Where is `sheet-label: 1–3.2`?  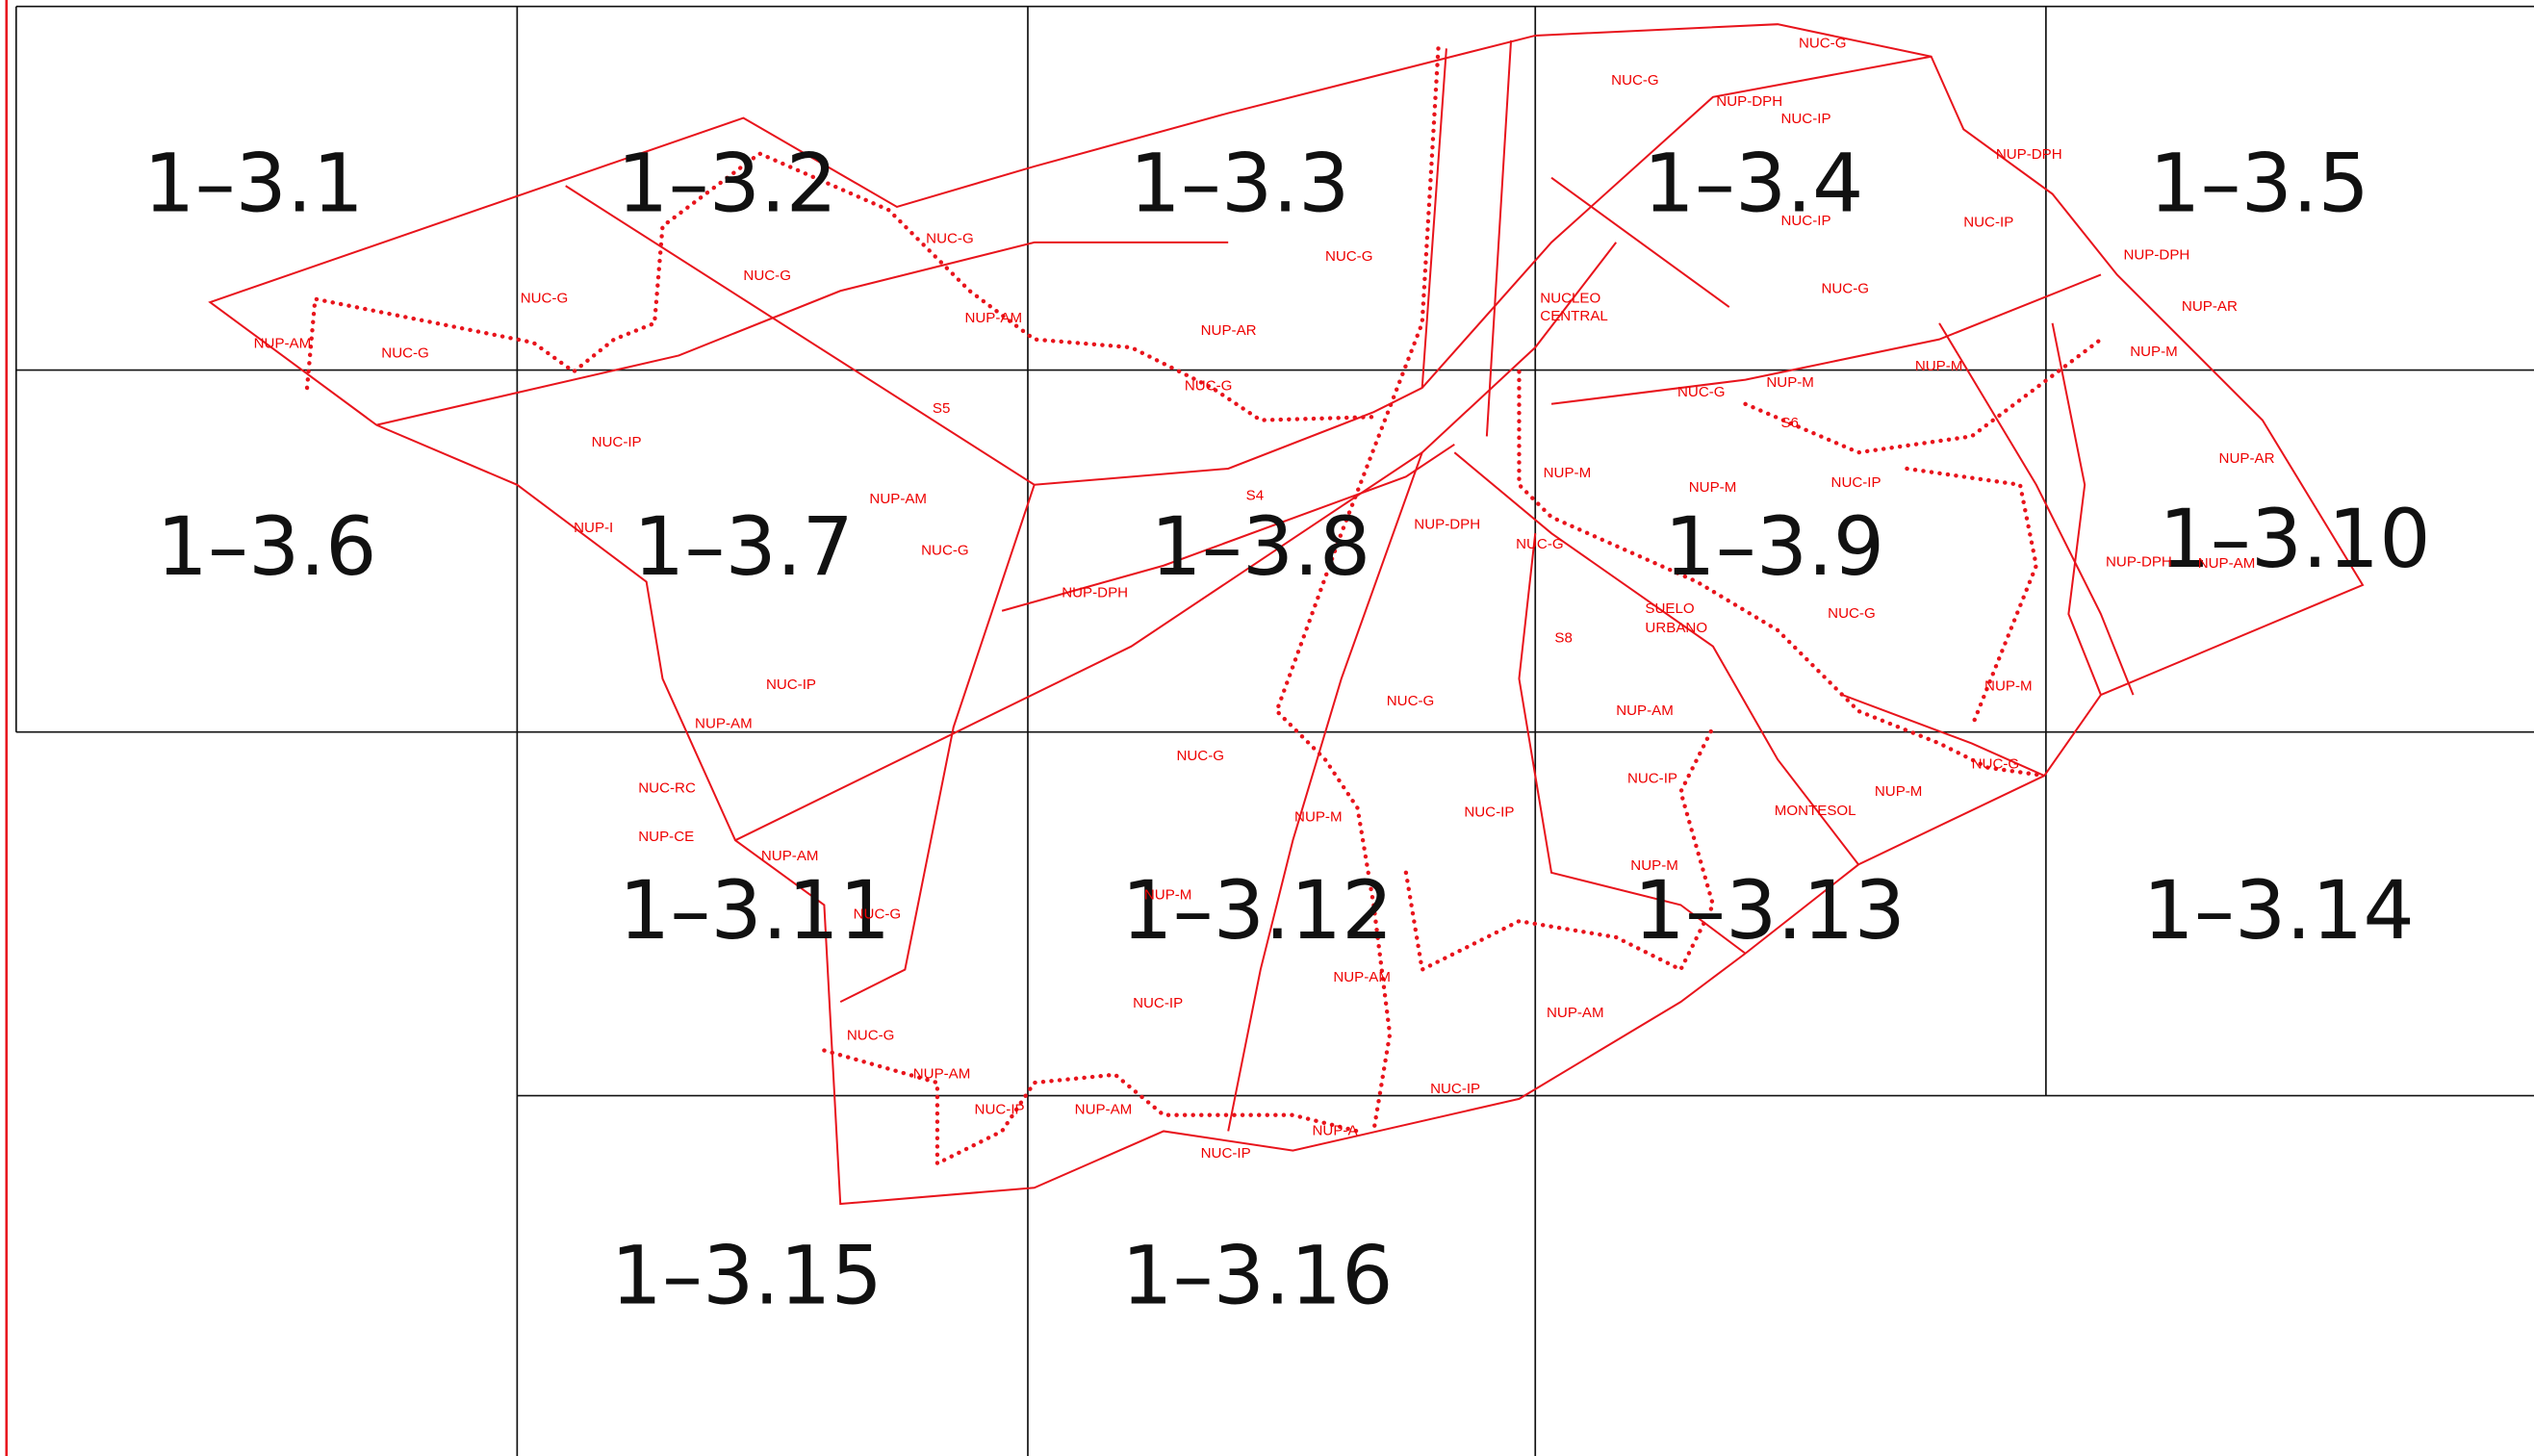 sheet-label: 1–3.2 is located at coordinates (727, 183).